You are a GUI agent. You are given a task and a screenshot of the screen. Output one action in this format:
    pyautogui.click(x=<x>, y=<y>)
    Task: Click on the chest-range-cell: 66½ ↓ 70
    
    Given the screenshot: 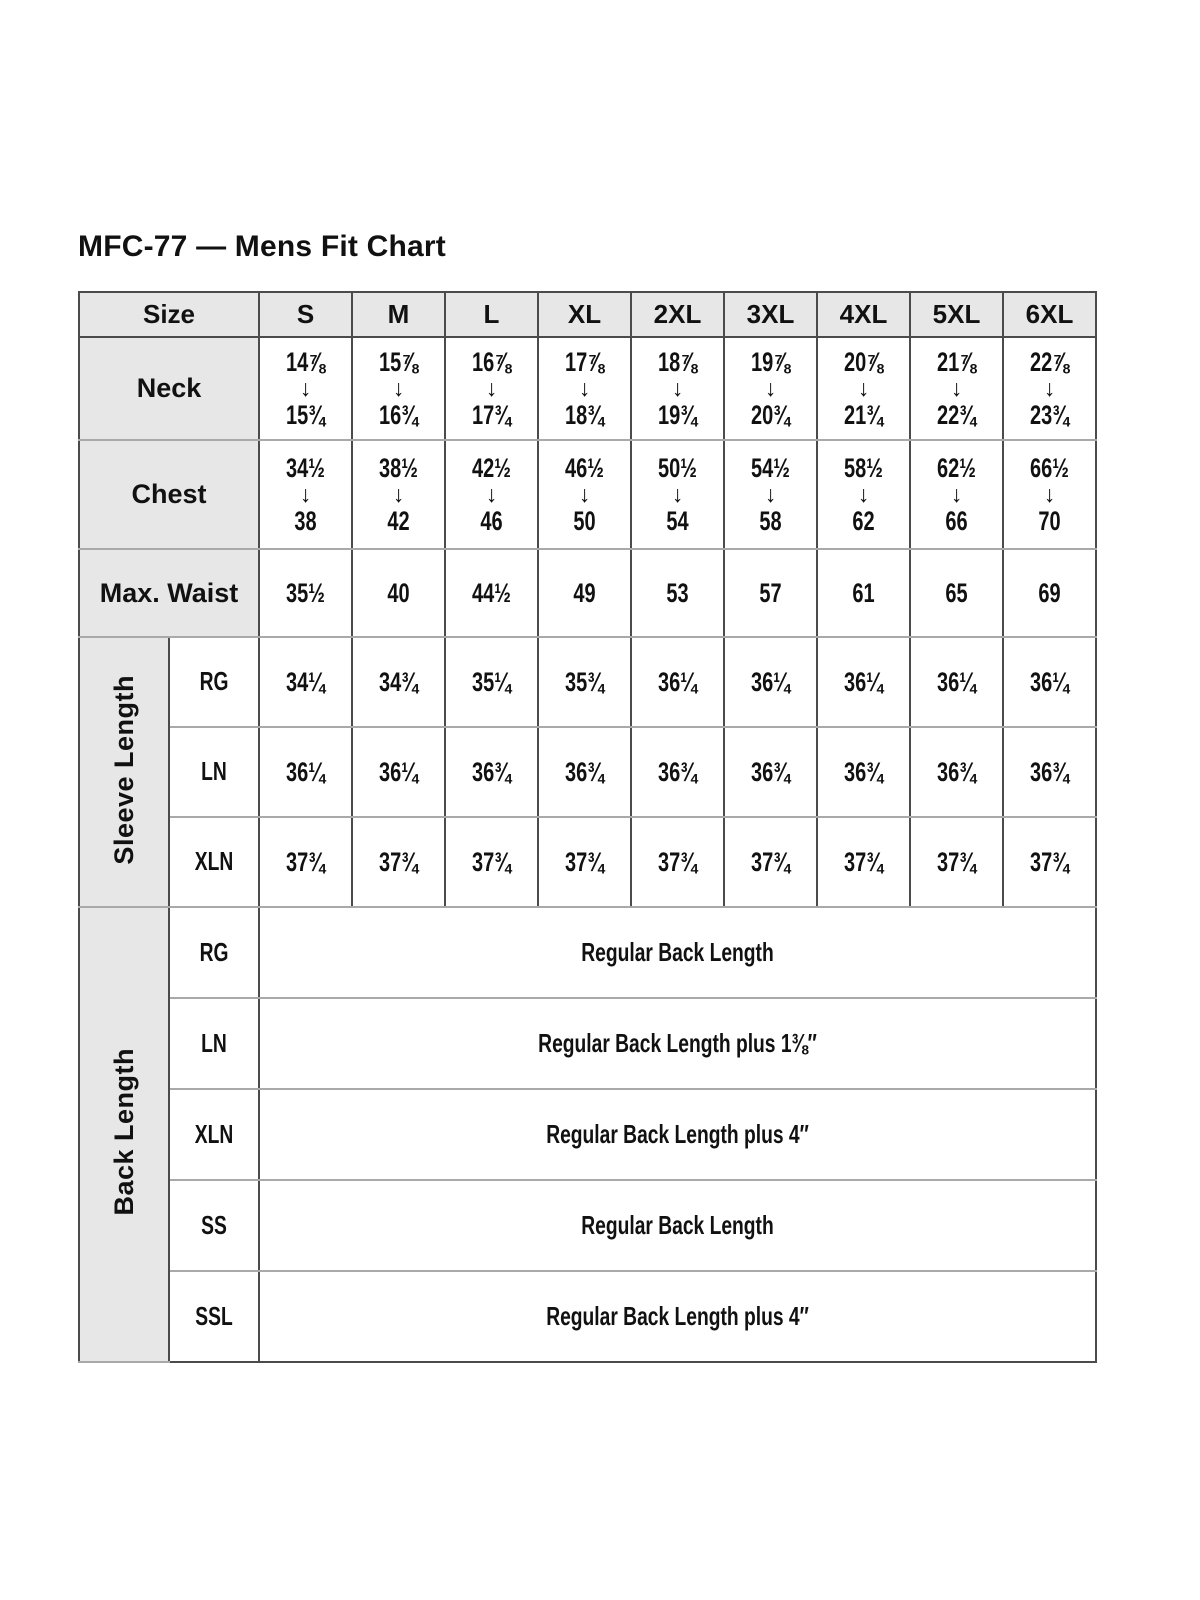 What is the action you would take?
    pyautogui.click(x=1049, y=494)
    